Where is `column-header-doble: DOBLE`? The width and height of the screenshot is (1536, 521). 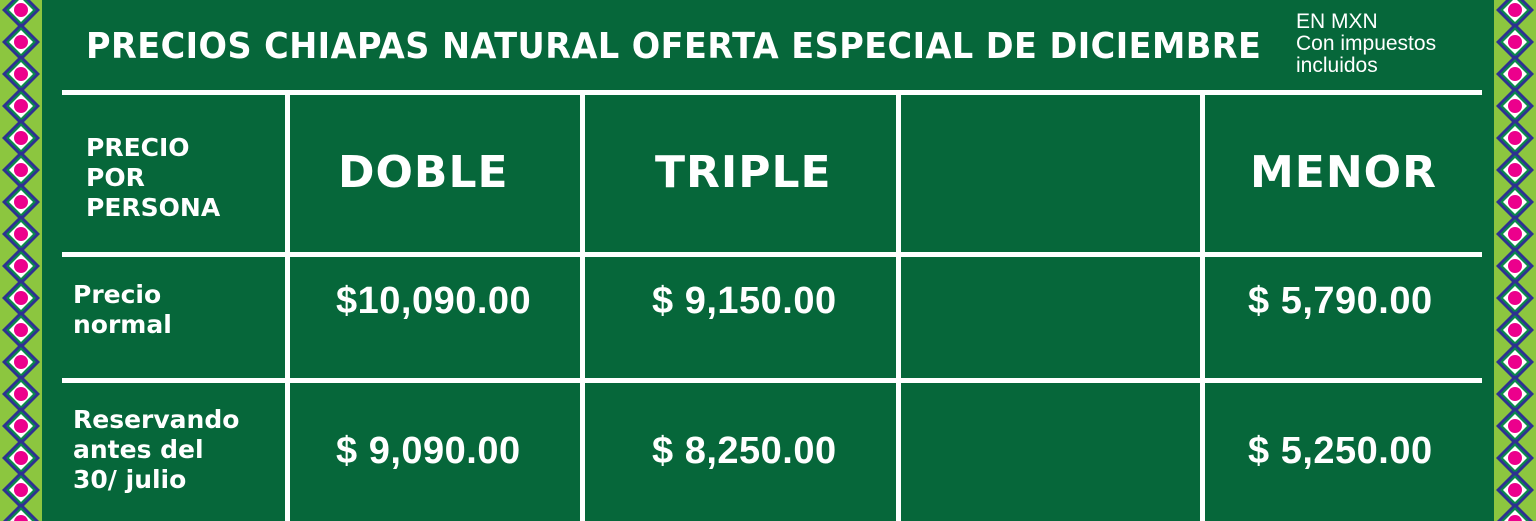 column-header-doble: DOBLE is located at coordinates (423, 172).